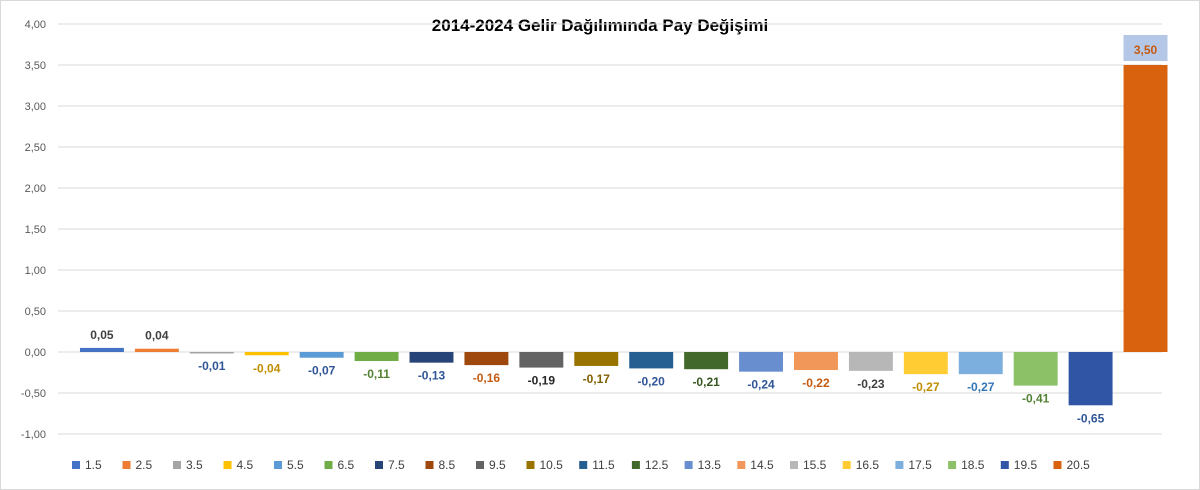 The height and width of the screenshot is (490, 1200). Describe the element at coordinates (431, 357) in the screenshot. I see `bar-7.5` at that location.